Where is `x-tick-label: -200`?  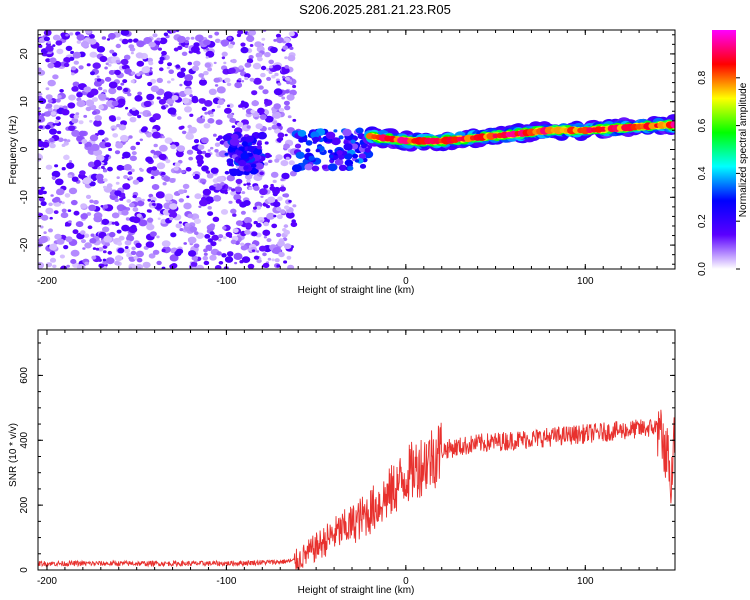 x-tick-label: -200 is located at coordinates (47, 281).